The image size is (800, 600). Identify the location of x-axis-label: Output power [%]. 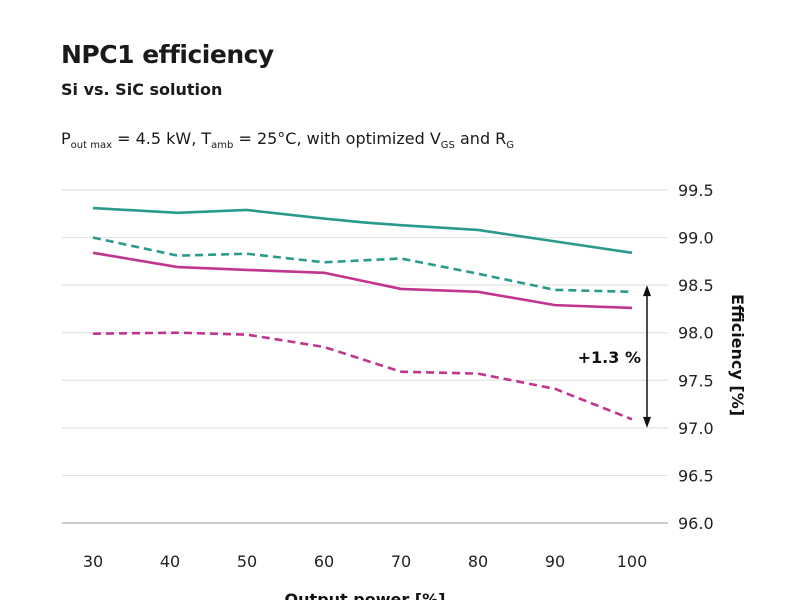
(365, 595).